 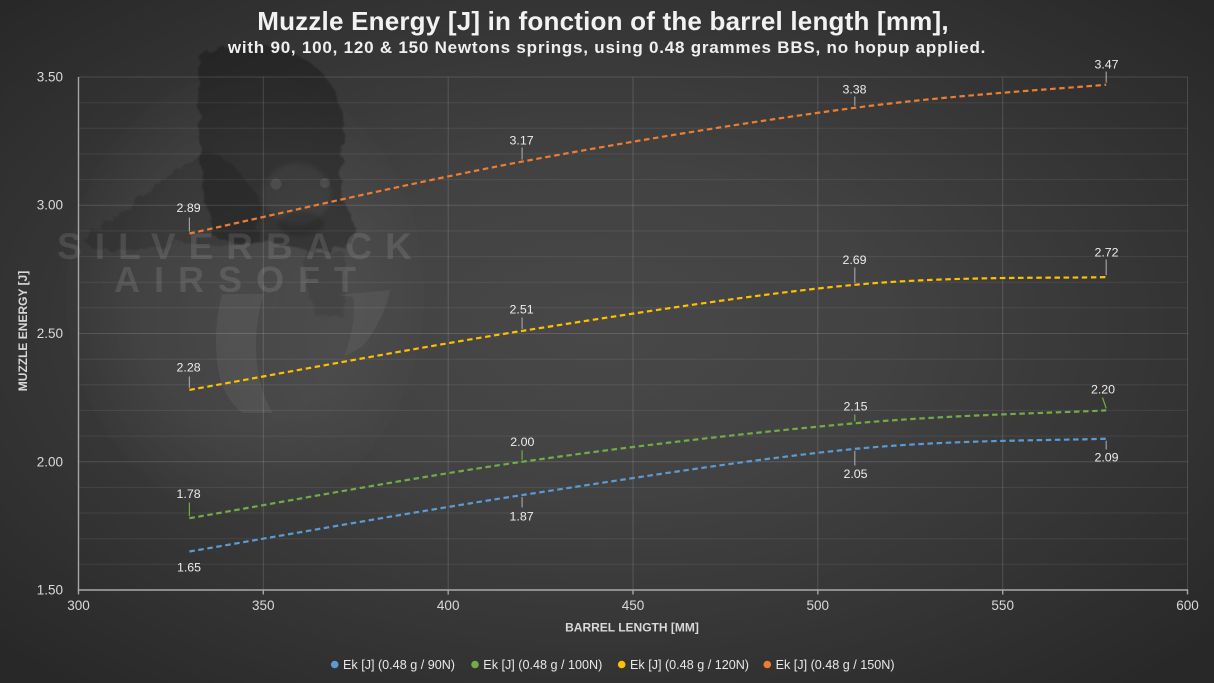 I want to click on svg-text: 1.50, so click(x=50, y=590).